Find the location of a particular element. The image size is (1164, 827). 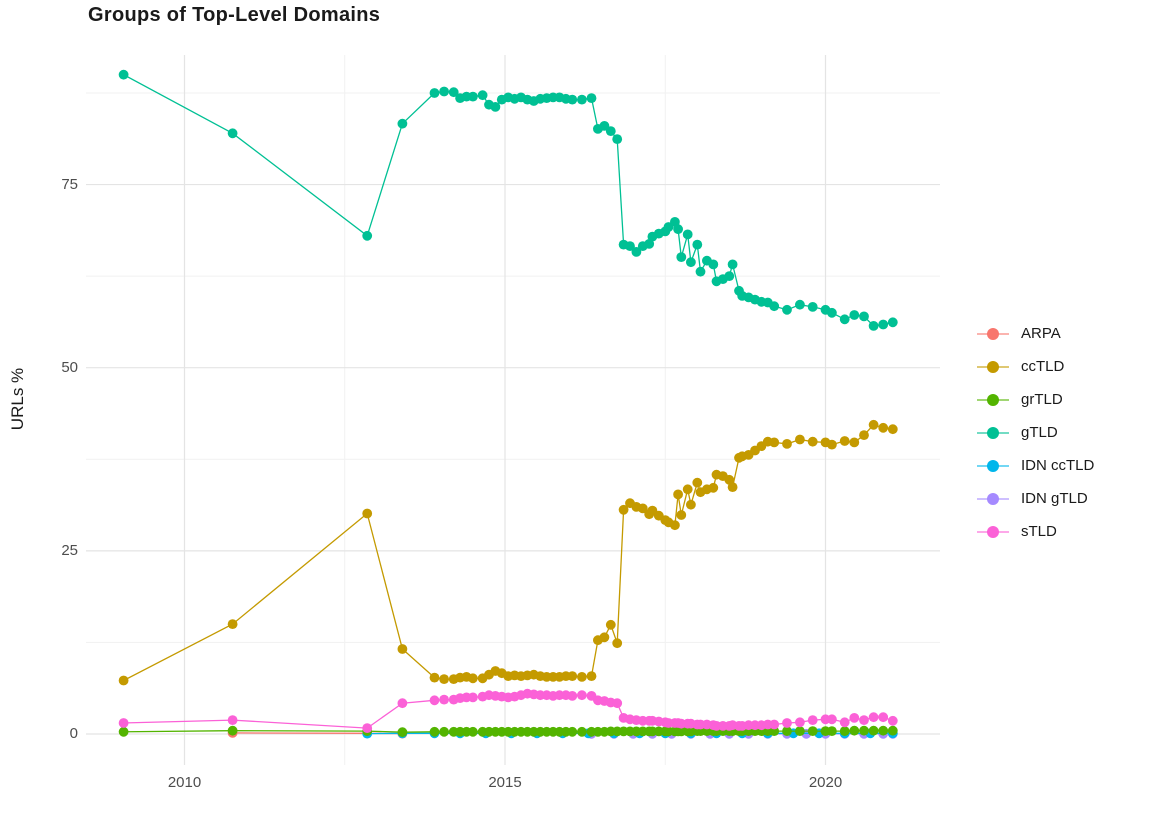

legend: ARPA ccTLD grTLD gTLD IDN ccTLD IDN gTLD sTLD is located at coordinates (1035, 432).